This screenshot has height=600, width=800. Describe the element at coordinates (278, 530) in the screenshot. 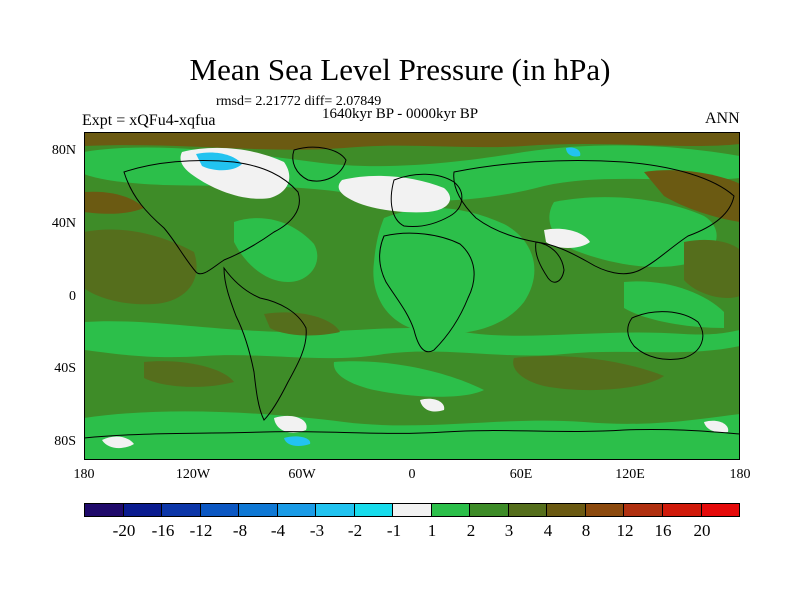

I see `colorbar-label: -4` at that location.